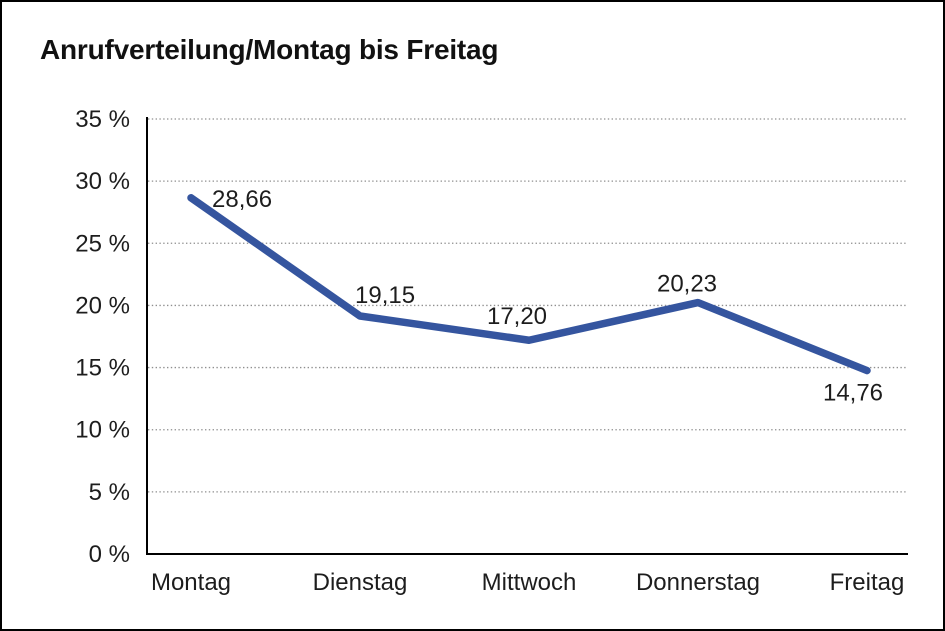 The width and height of the screenshot is (945, 631). What do you see at coordinates (867, 582) in the screenshot?
I see `x-category-label: Freitag` at bounding box center [867, 582].